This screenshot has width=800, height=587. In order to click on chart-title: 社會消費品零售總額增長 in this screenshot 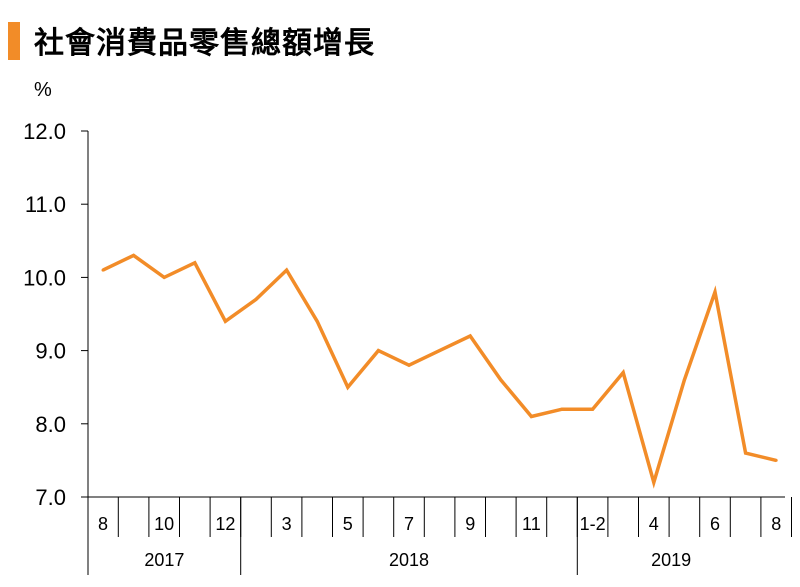, I will do `click(204, 43)`.